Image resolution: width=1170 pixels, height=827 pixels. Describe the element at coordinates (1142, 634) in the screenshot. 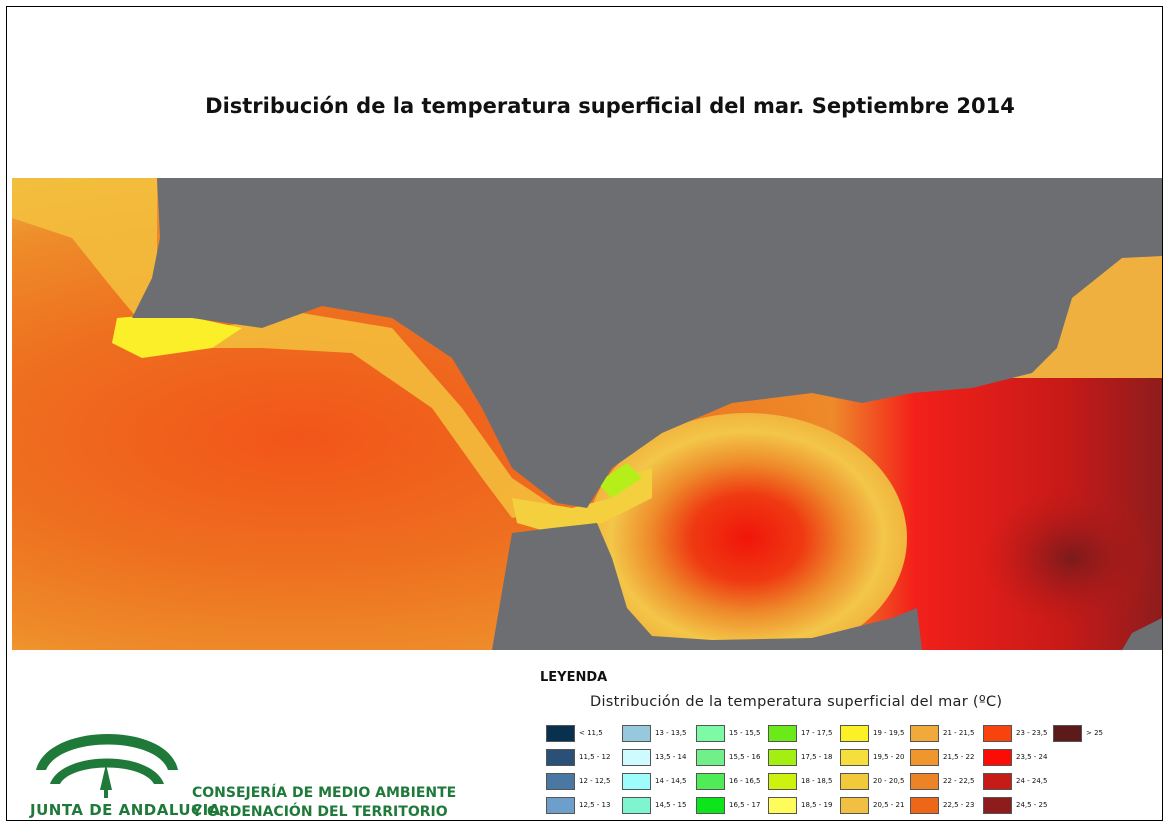

I see `land-africa-east` at that location.